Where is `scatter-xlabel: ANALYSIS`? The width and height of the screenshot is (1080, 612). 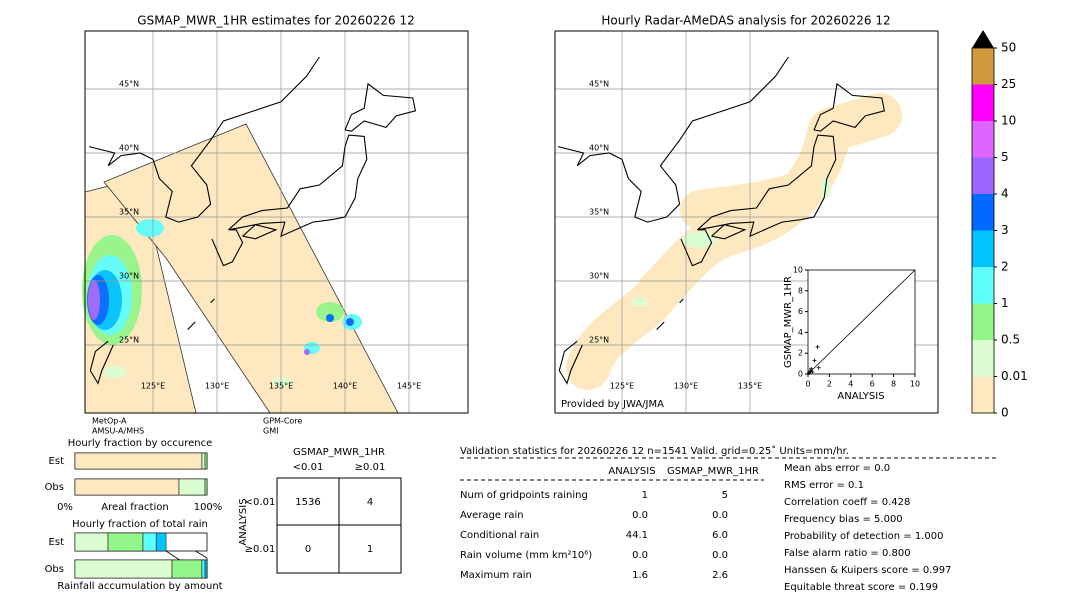 scatter-xlabel: ANALYSIS is located at coordinates (860, 396).